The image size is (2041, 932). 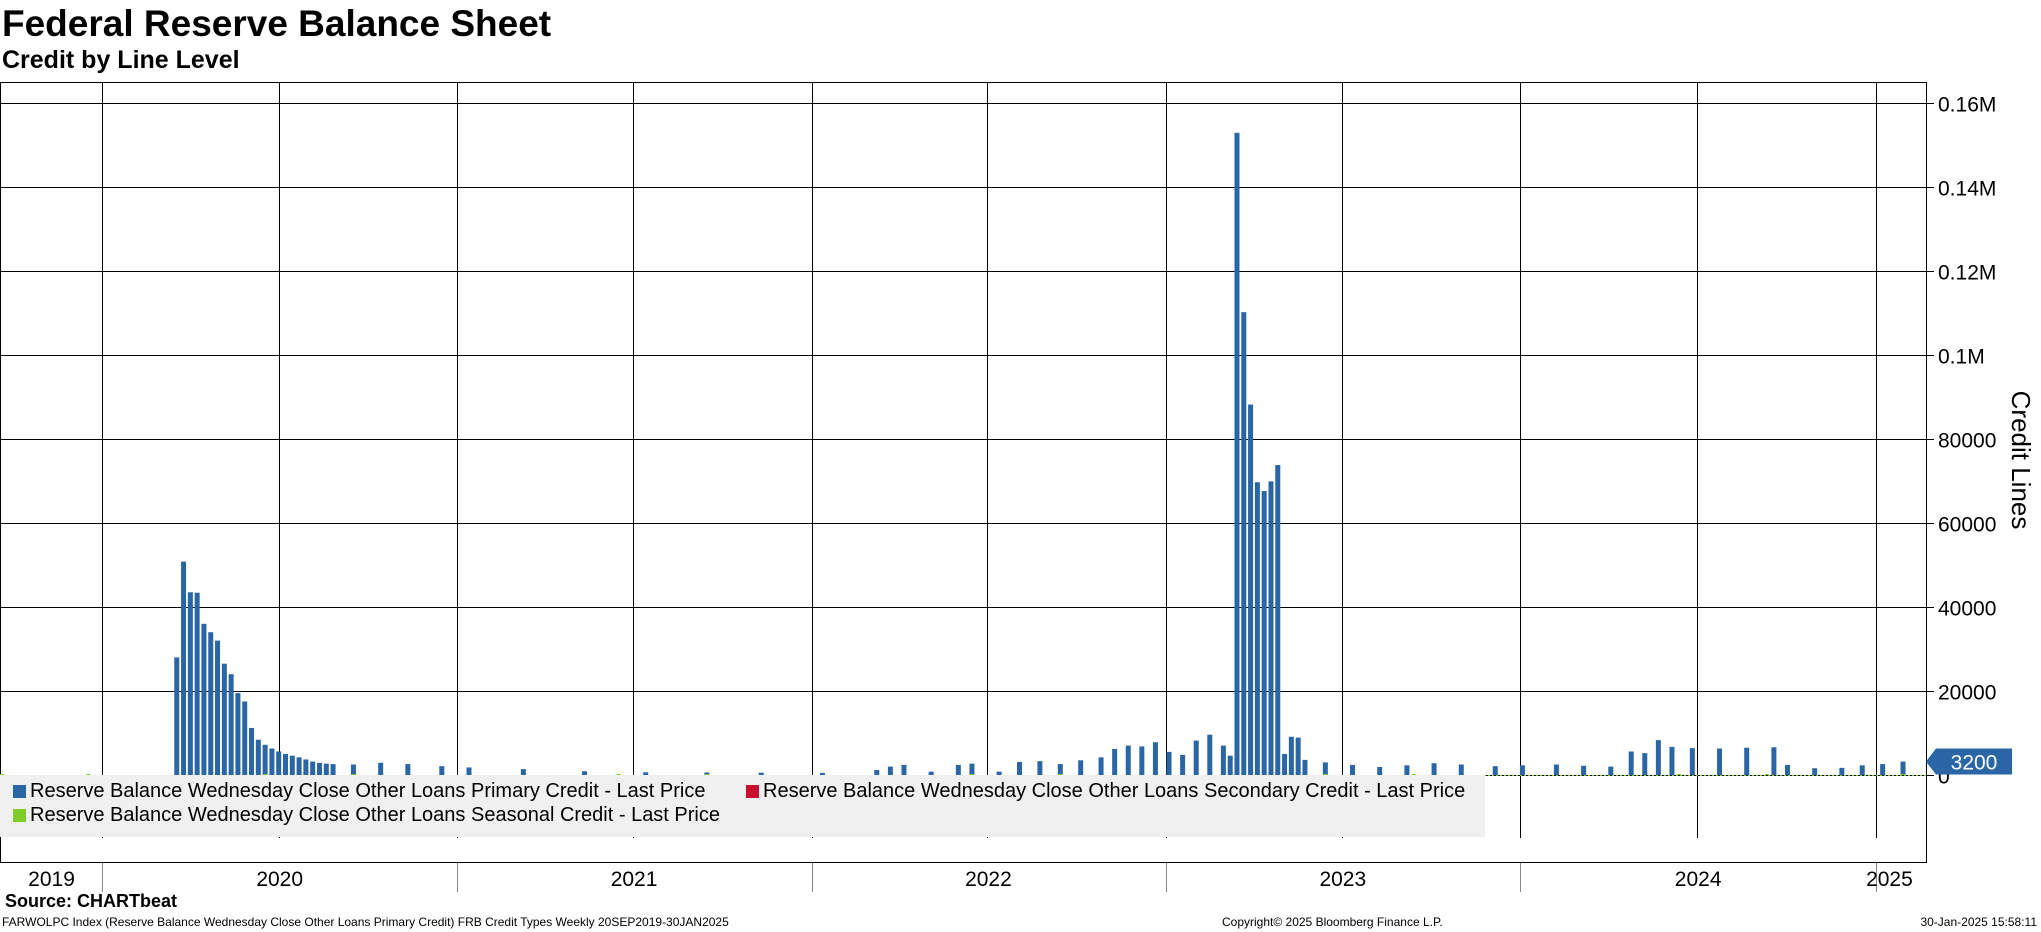 What do you see at coordinates (1961, 357) in the screenshot?
I see `y-tick-label: 0.1M` at bounding box center [1961, 357].